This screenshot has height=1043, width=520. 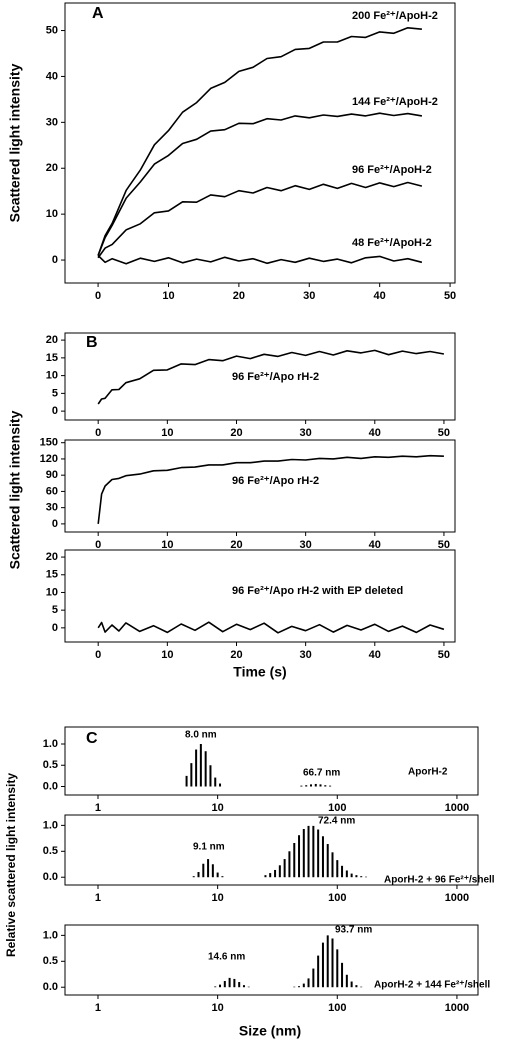 What do you see at coordinates (52, 475) in the screenshot?
I see `y-tick-label: 90` at bounding box center [52, 475].